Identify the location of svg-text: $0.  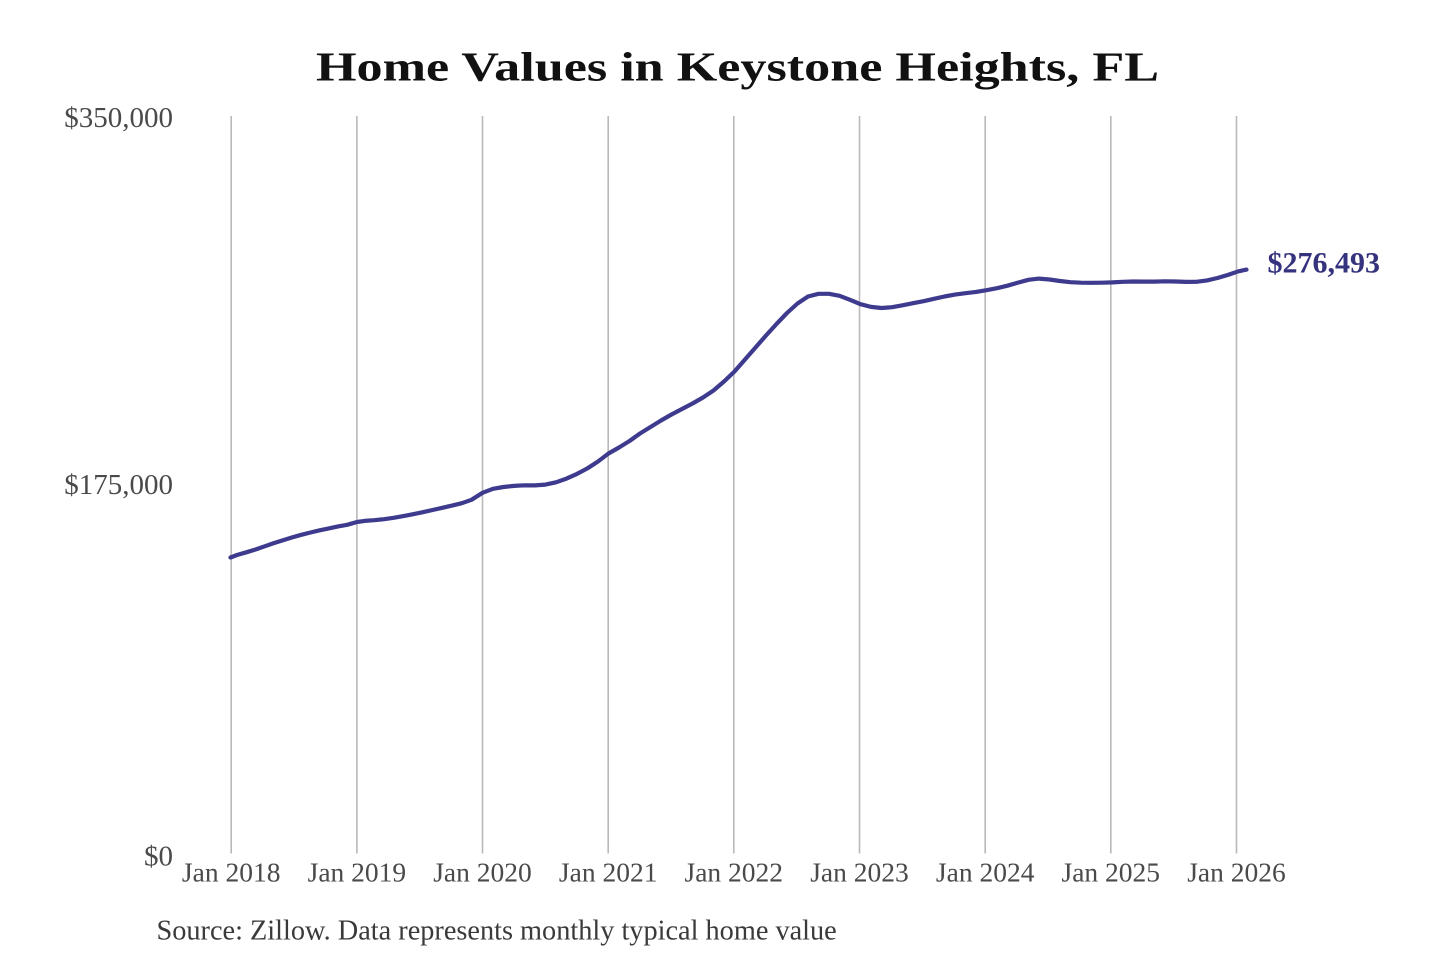
(158, 857).